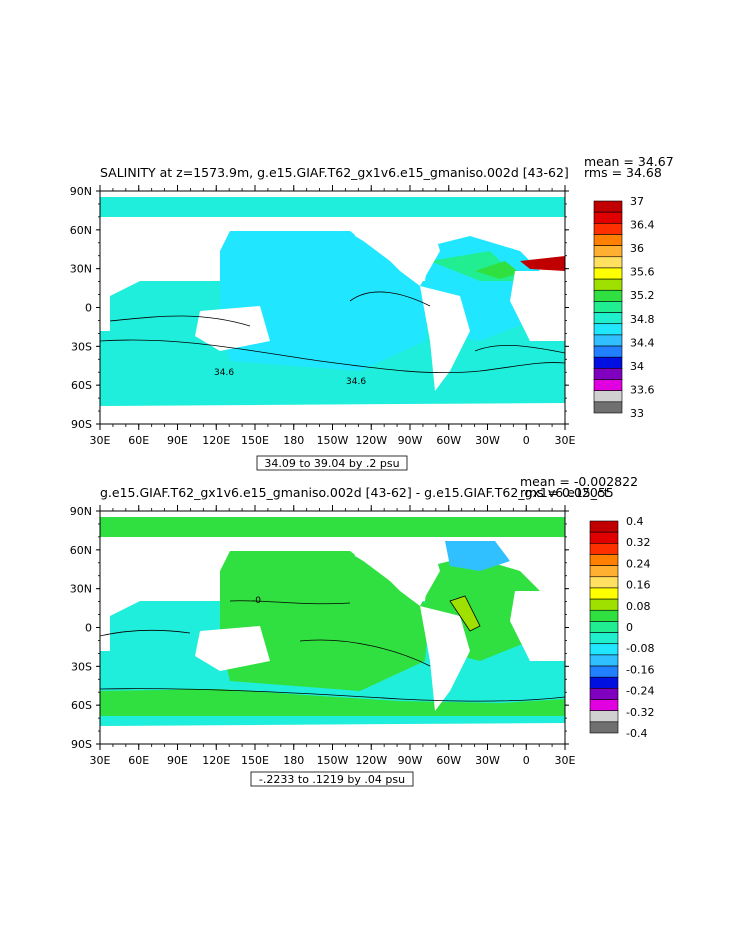  Describe the element at coordinates (629, 627) in the screenshot. I see `colorbar-label: 0` at that location.